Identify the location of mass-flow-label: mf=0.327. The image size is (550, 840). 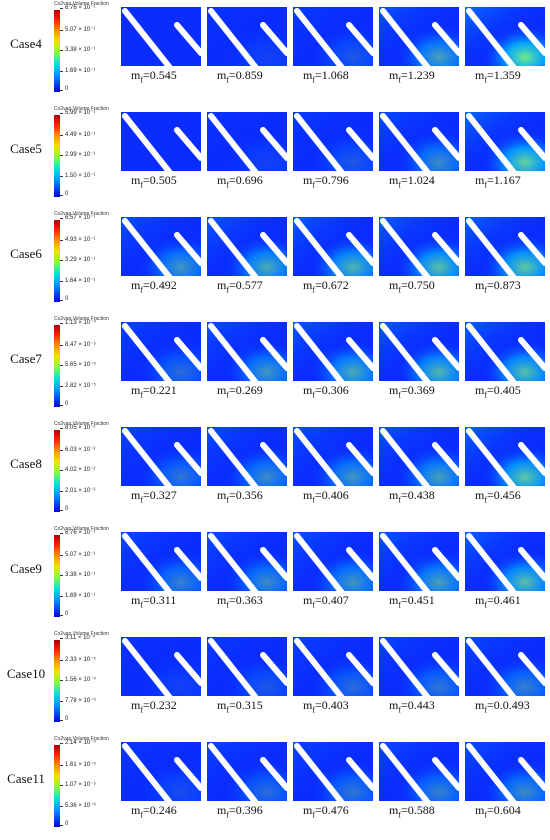
(154, 496).